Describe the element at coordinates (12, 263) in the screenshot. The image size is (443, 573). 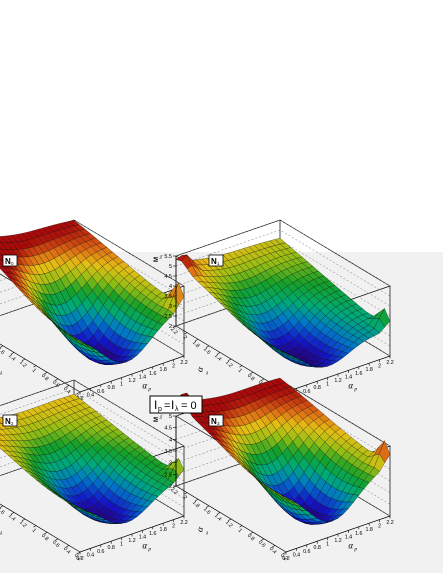
I see `plot-title-sub: 0` at that location.